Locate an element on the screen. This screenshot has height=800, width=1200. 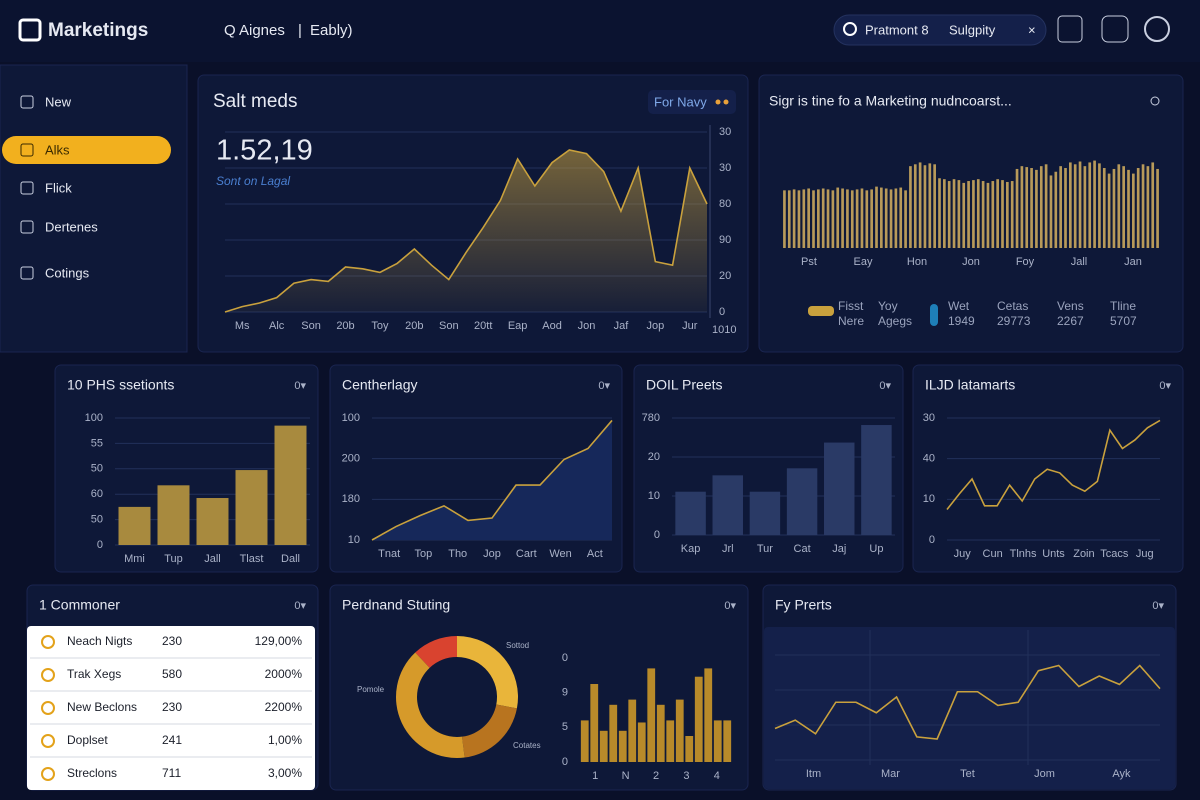
x-tick-label: Tnat is located at coordinates (389, 554).